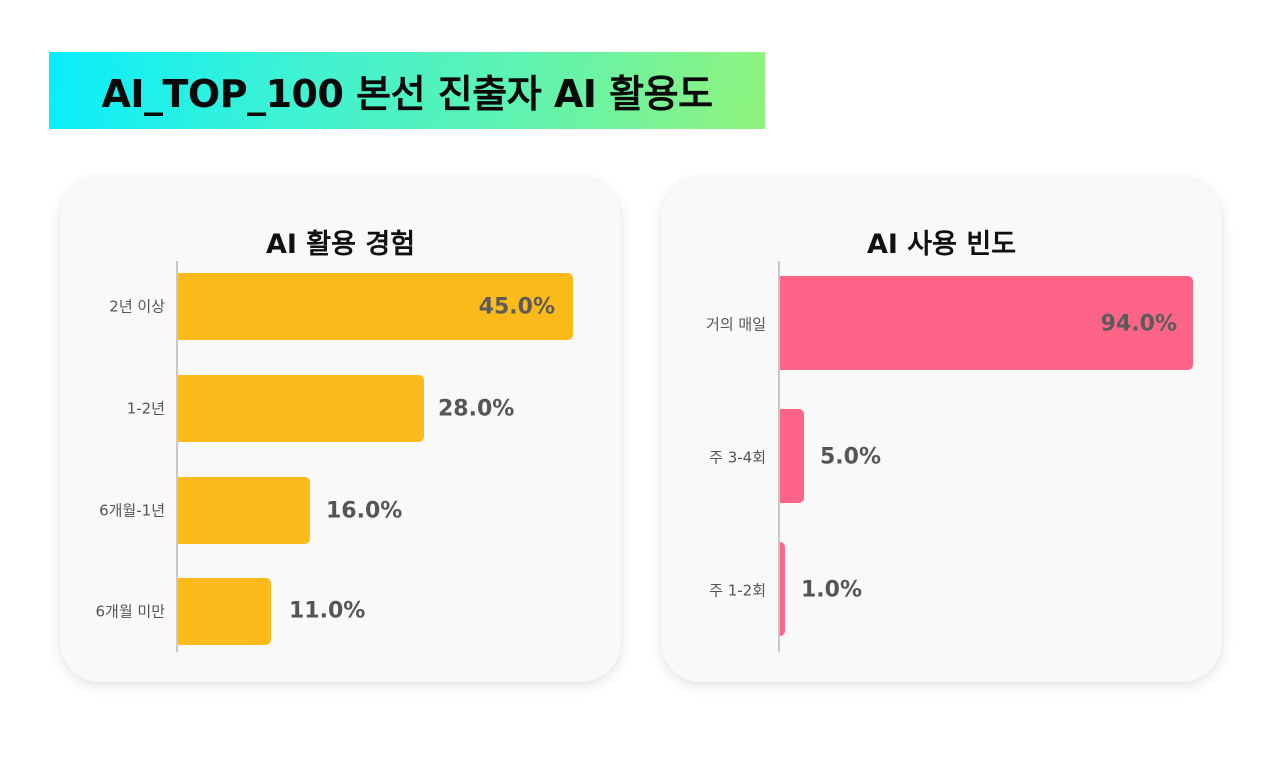  I want to click on experience-chart-title: AI 활용 경험, so click(340, 244).